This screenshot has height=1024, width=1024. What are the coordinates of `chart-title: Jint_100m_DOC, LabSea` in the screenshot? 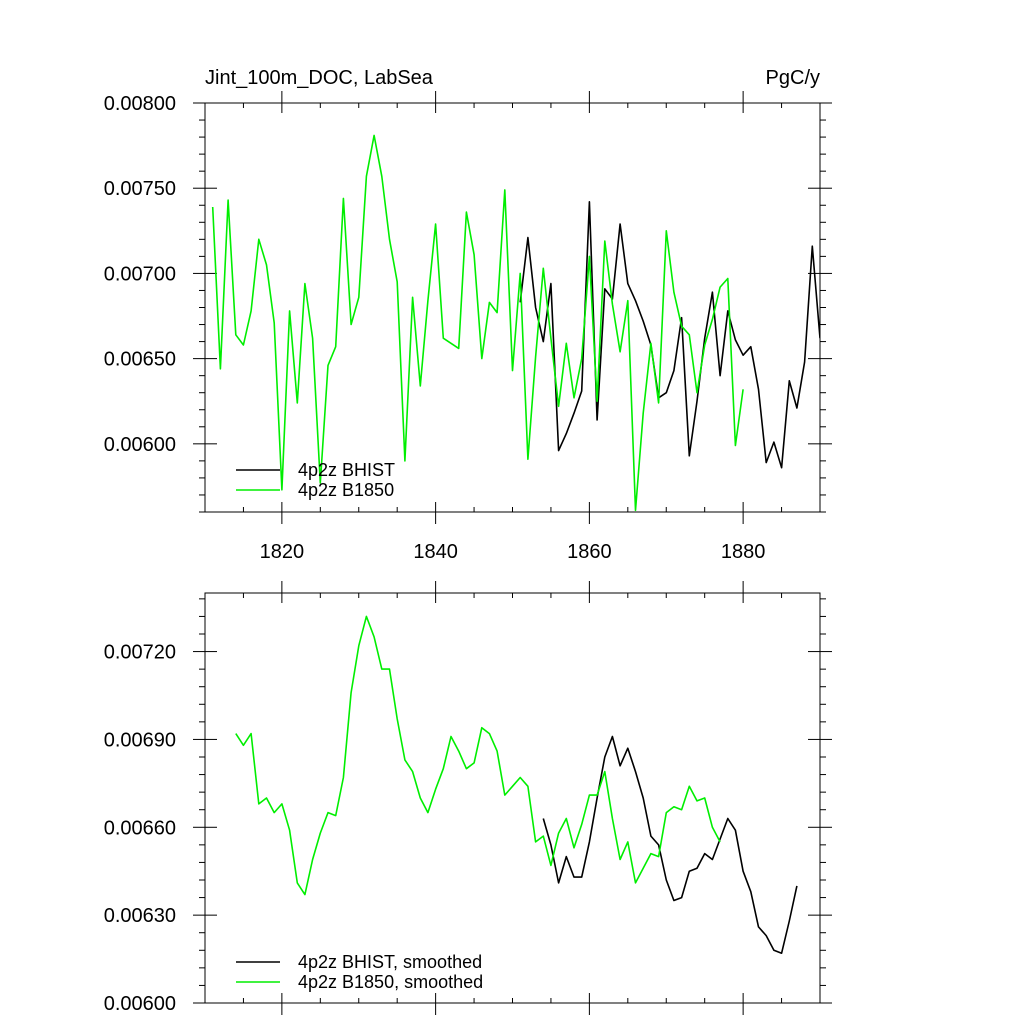 It's located at (319, 78).